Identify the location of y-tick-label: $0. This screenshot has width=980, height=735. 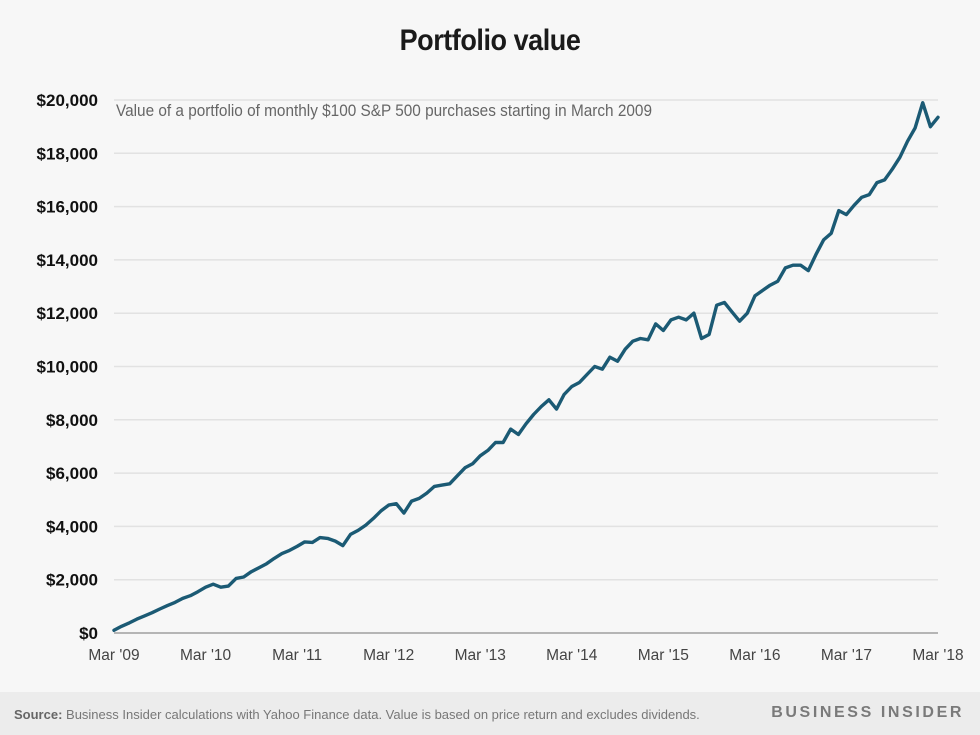
(88, 633).